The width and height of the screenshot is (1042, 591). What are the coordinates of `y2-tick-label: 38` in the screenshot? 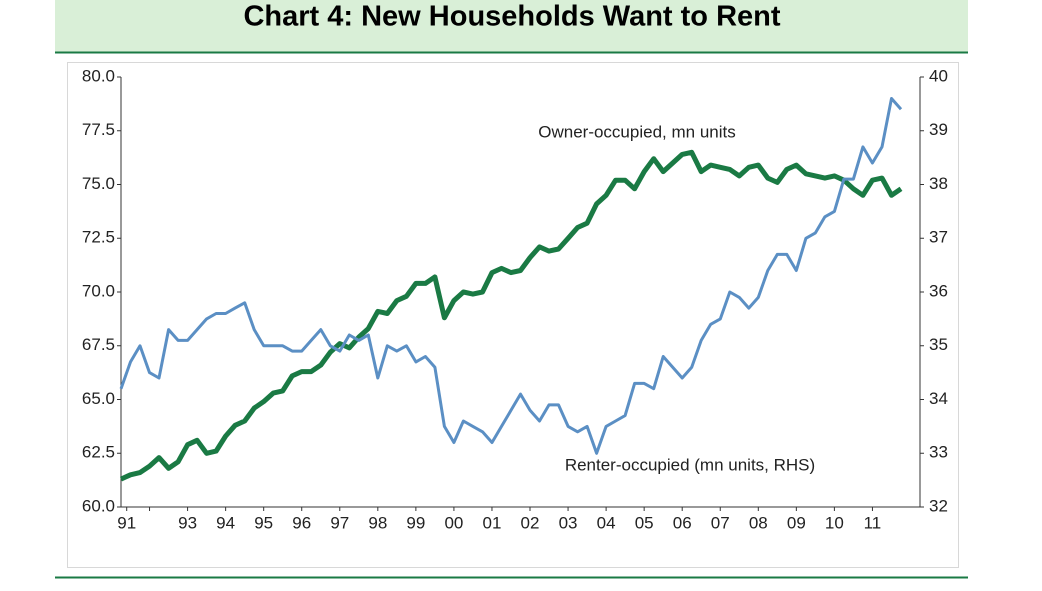 It's located at (938, 183).